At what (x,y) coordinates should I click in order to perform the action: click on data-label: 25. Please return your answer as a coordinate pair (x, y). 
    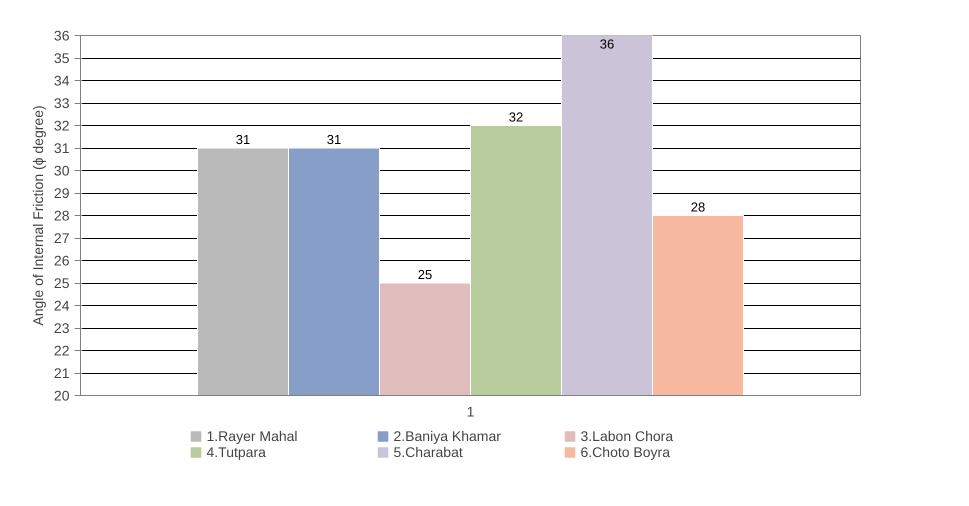
    Looking at the image, I should click on (425, 274).